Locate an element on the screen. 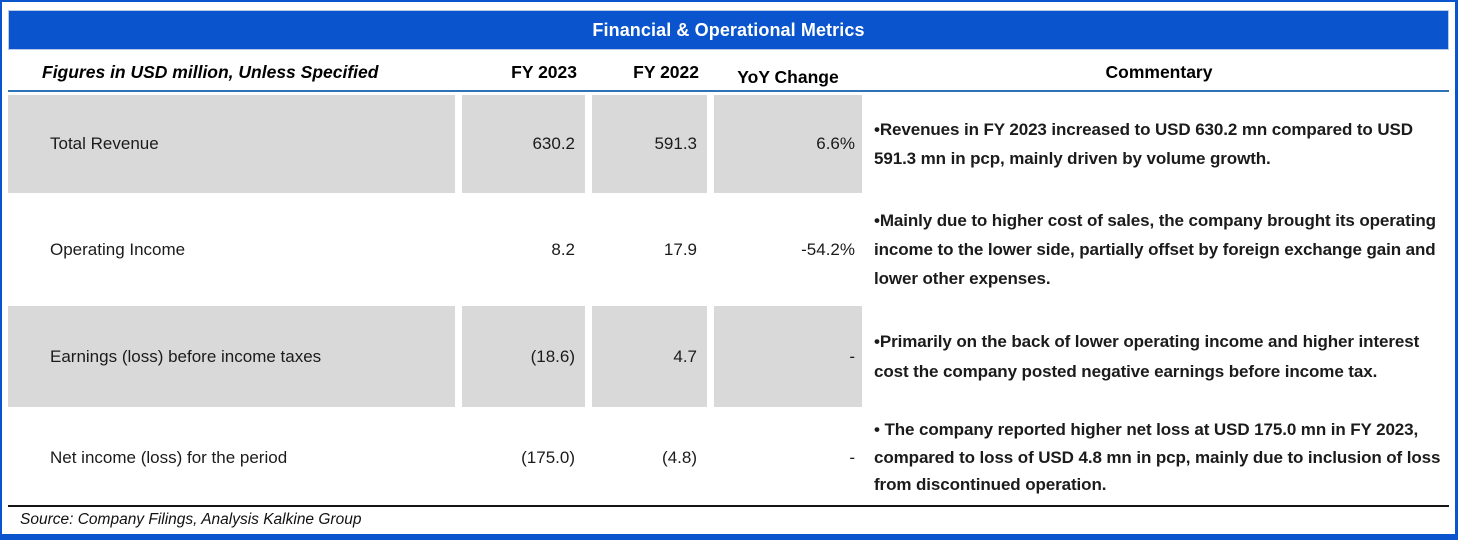  fy2022-value-cell: 591.3 is located at coordinates (649, 144).